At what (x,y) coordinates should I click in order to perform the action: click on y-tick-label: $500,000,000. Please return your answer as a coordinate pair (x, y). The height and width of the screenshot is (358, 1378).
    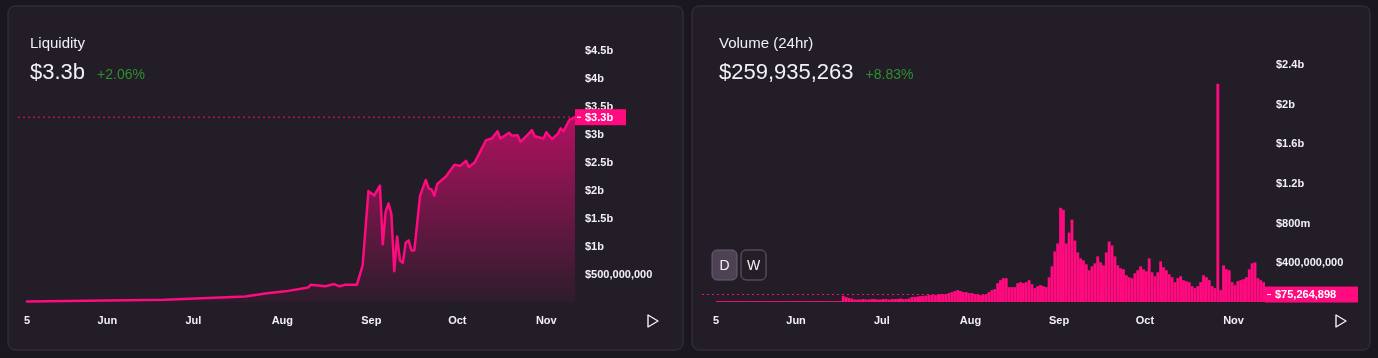
    Looking at the image, I should click on (619, 273).